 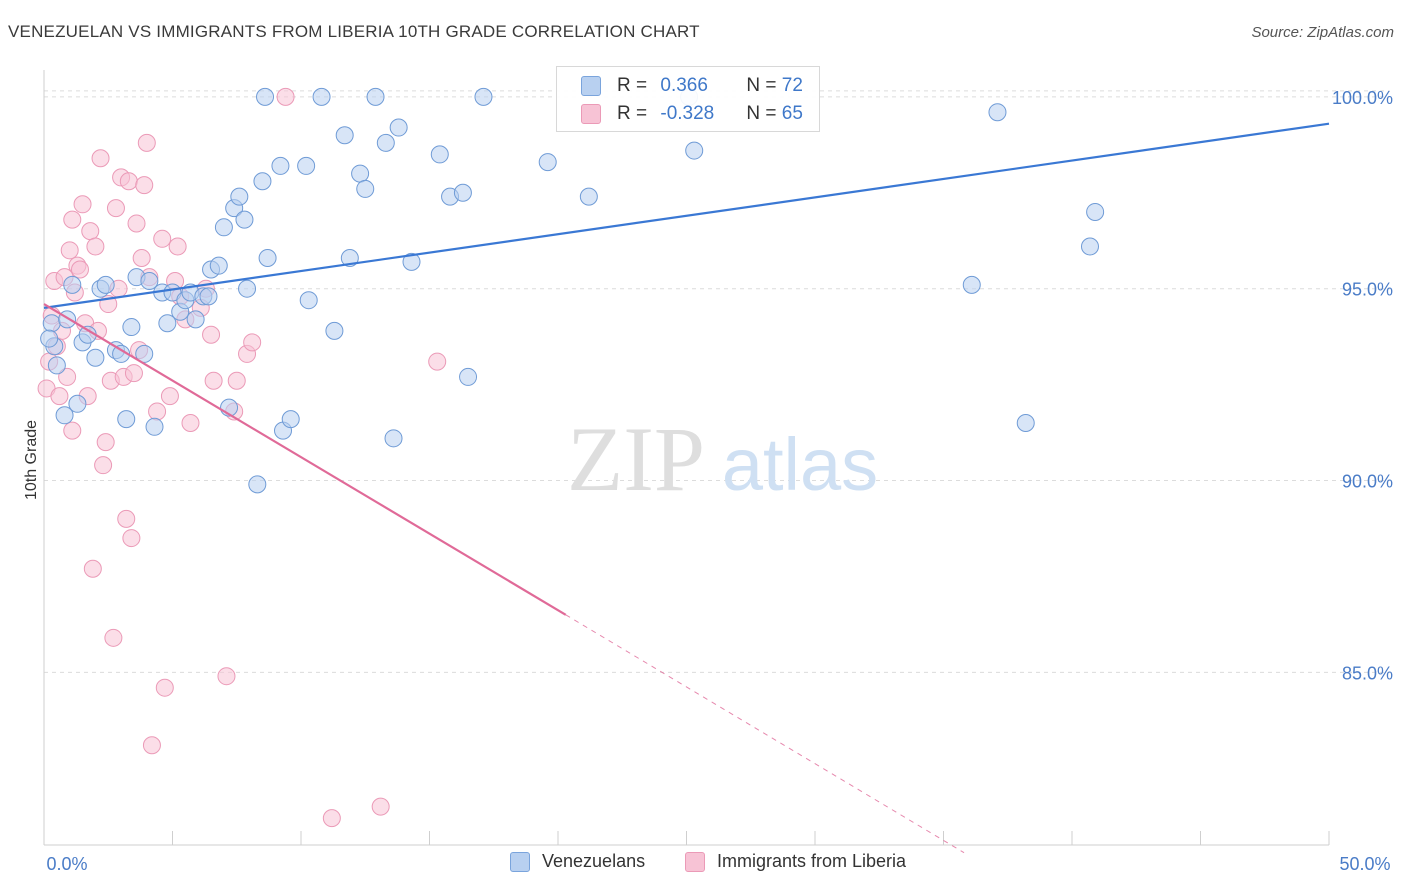 I want to click on x-tick-label: 0.0%, so click(x=66, y=864).